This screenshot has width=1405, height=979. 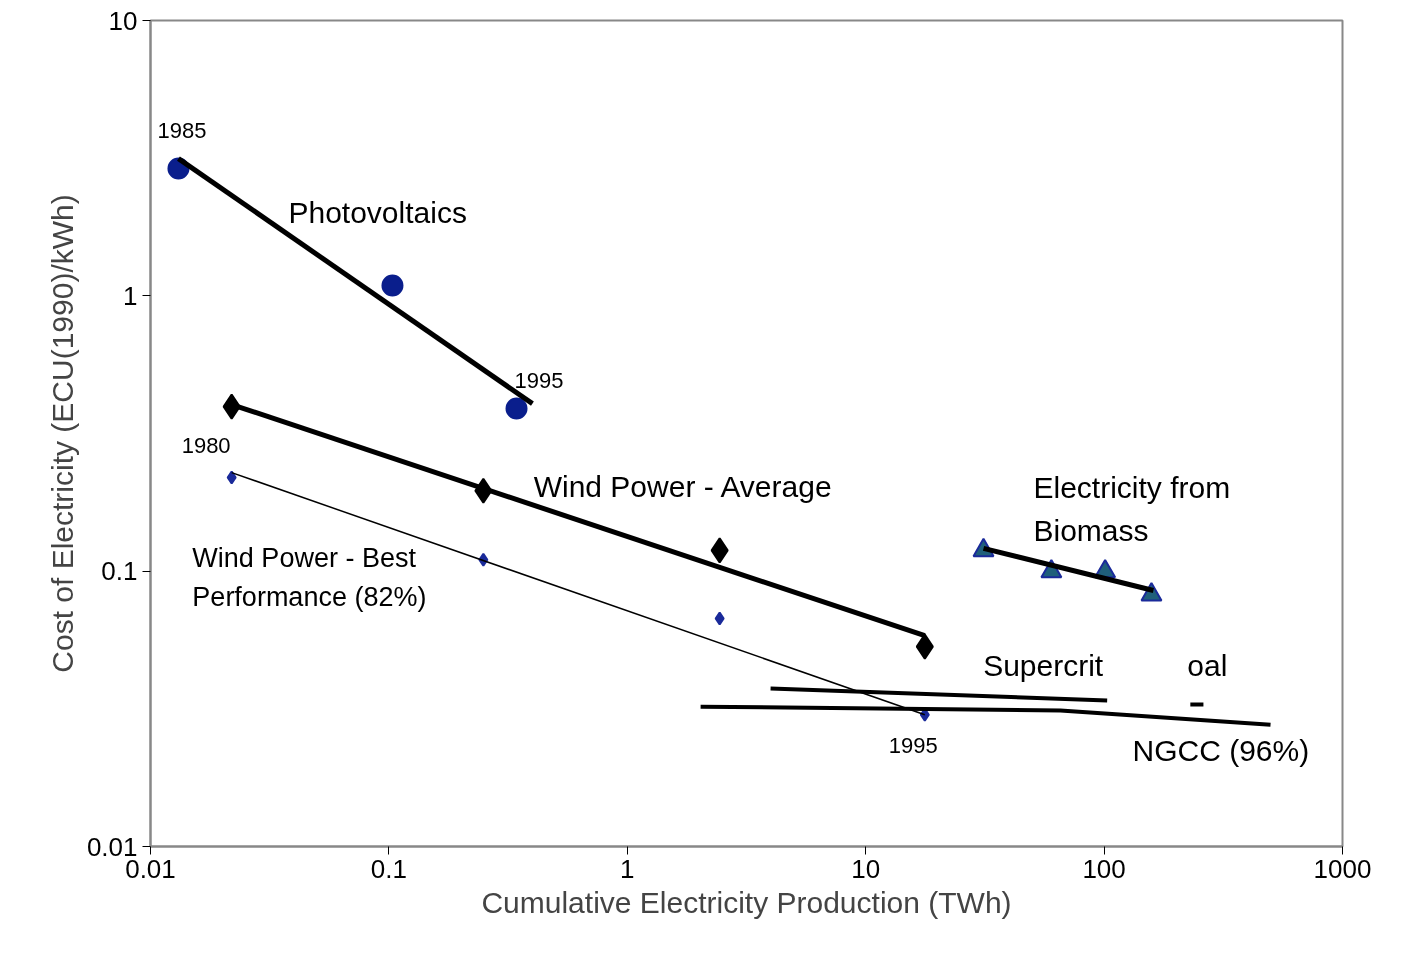 I want to click on annotation: Photovoltaics, so click(x=377, y=213).